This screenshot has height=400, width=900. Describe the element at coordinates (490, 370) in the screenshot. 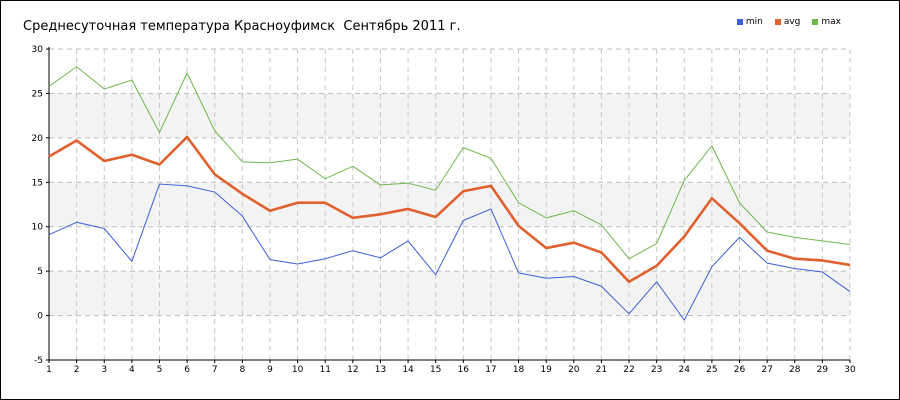

I see `x-tick-label: 17` at that location.